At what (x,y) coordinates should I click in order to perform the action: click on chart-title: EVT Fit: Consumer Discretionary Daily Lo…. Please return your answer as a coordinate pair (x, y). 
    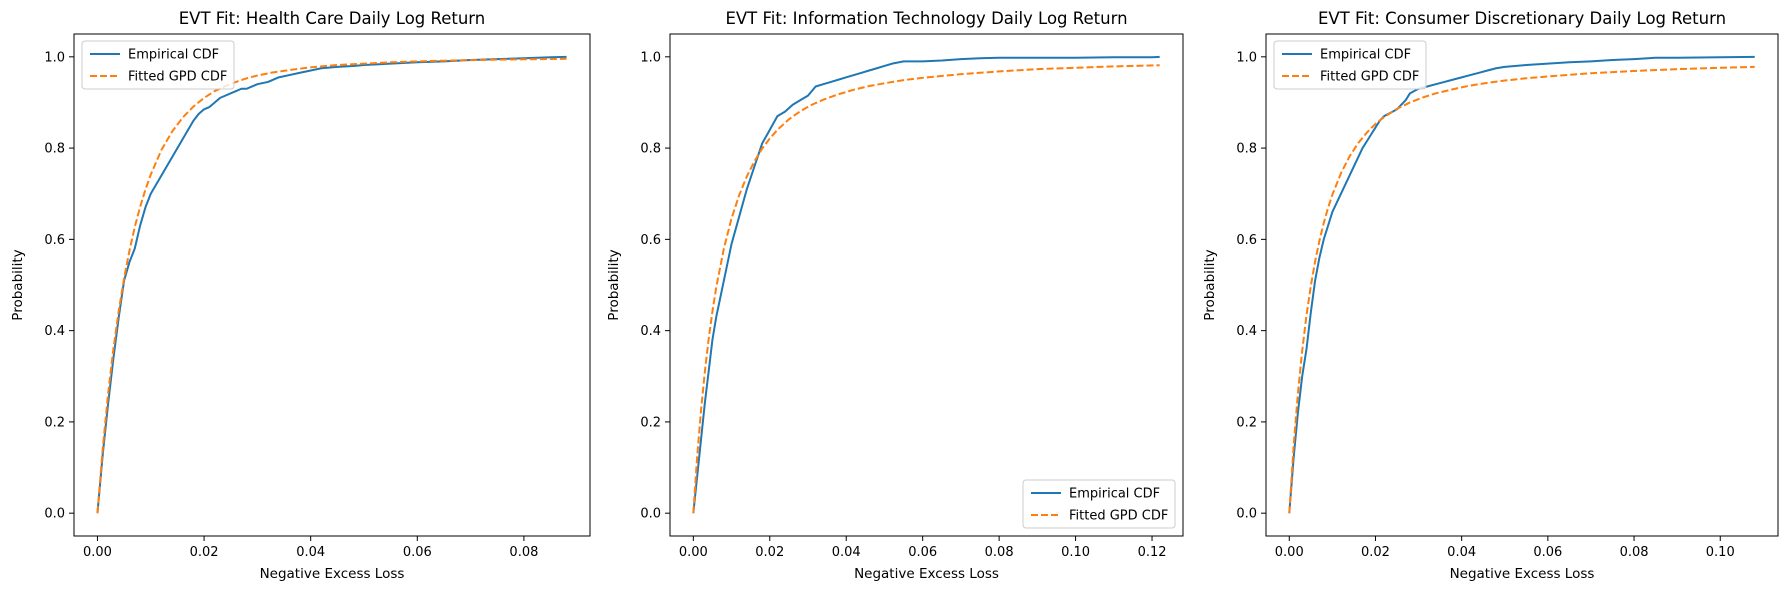
    Looking at the image, I should click on (1522, 18).